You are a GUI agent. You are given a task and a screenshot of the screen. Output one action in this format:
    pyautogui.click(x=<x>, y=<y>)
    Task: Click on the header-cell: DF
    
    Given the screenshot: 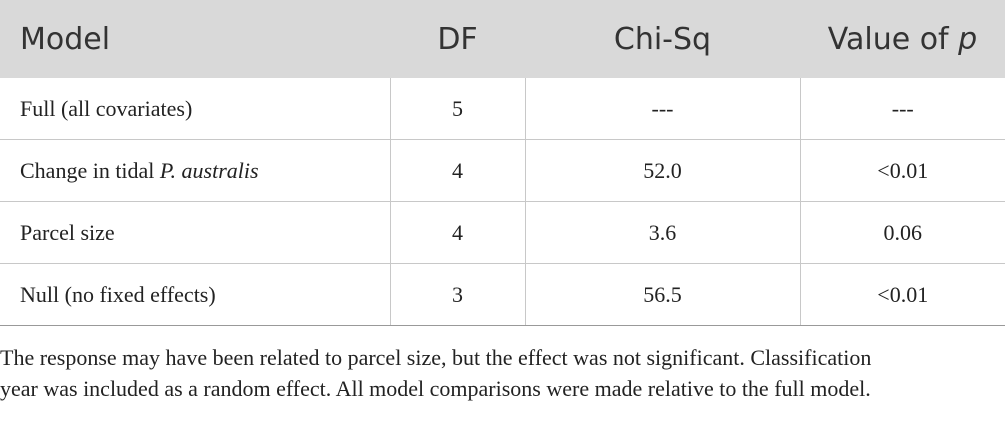 What is the action you would take?
    pyautogui.click(x=457, y=39)
    